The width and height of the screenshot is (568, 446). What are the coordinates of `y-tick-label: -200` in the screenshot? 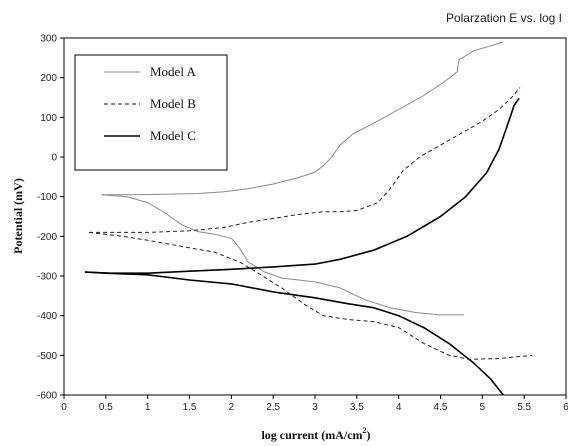 It's located at (47, 237).